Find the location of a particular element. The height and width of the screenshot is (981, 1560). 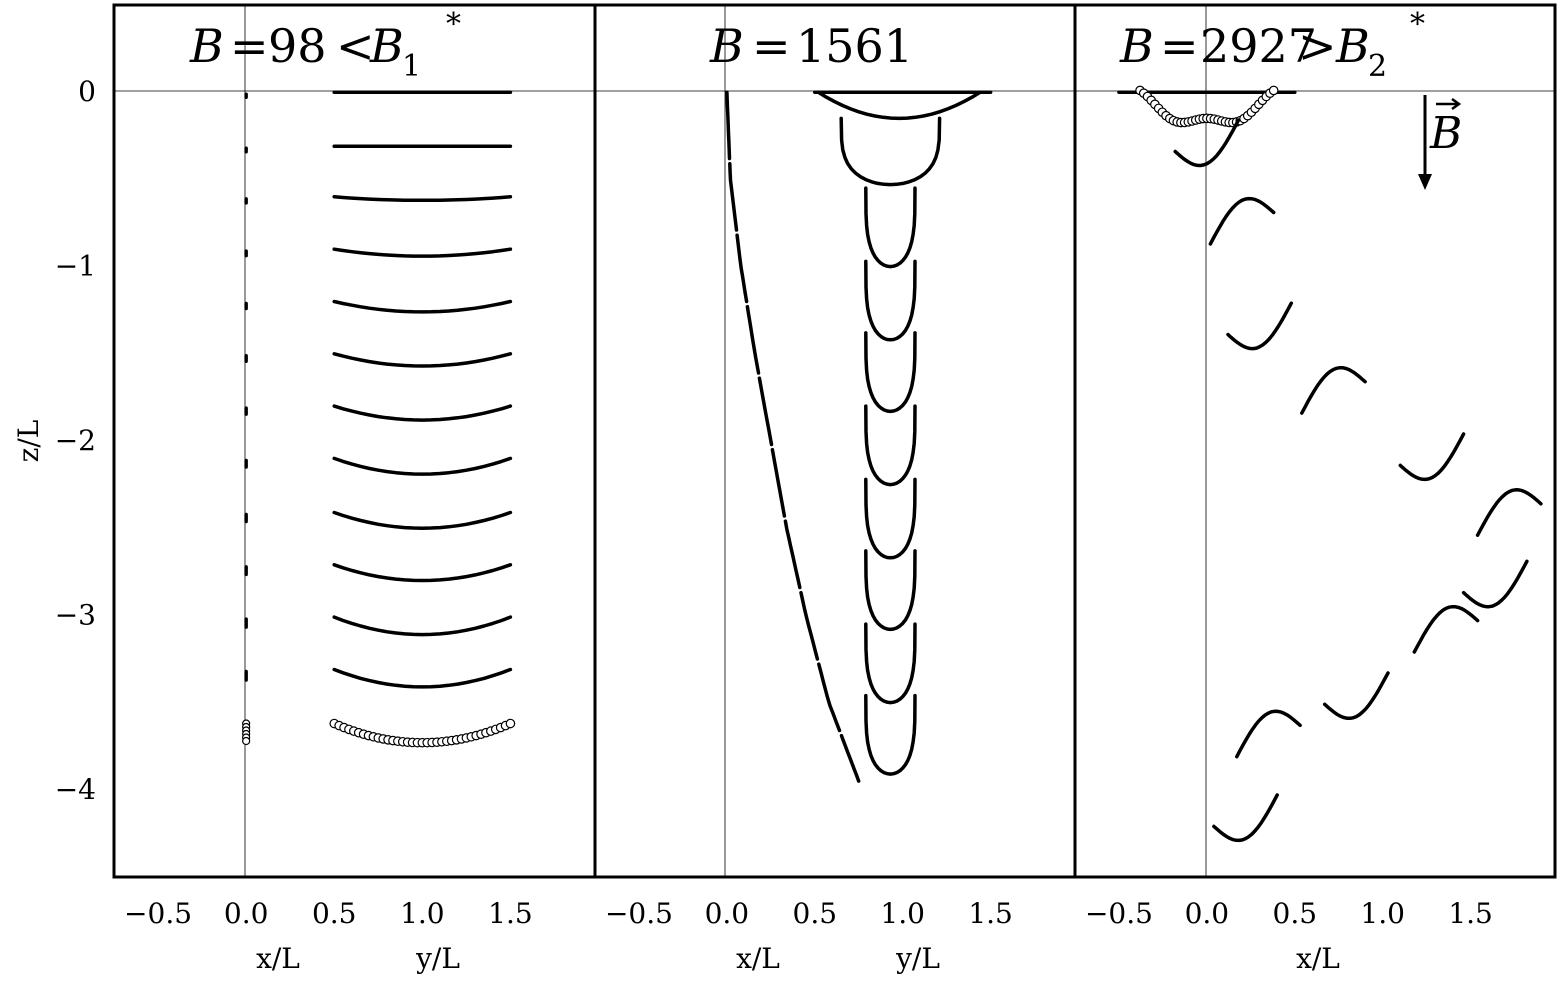

panel-2-x-tick-label: 0.0 is located at coordinates (727, 913).